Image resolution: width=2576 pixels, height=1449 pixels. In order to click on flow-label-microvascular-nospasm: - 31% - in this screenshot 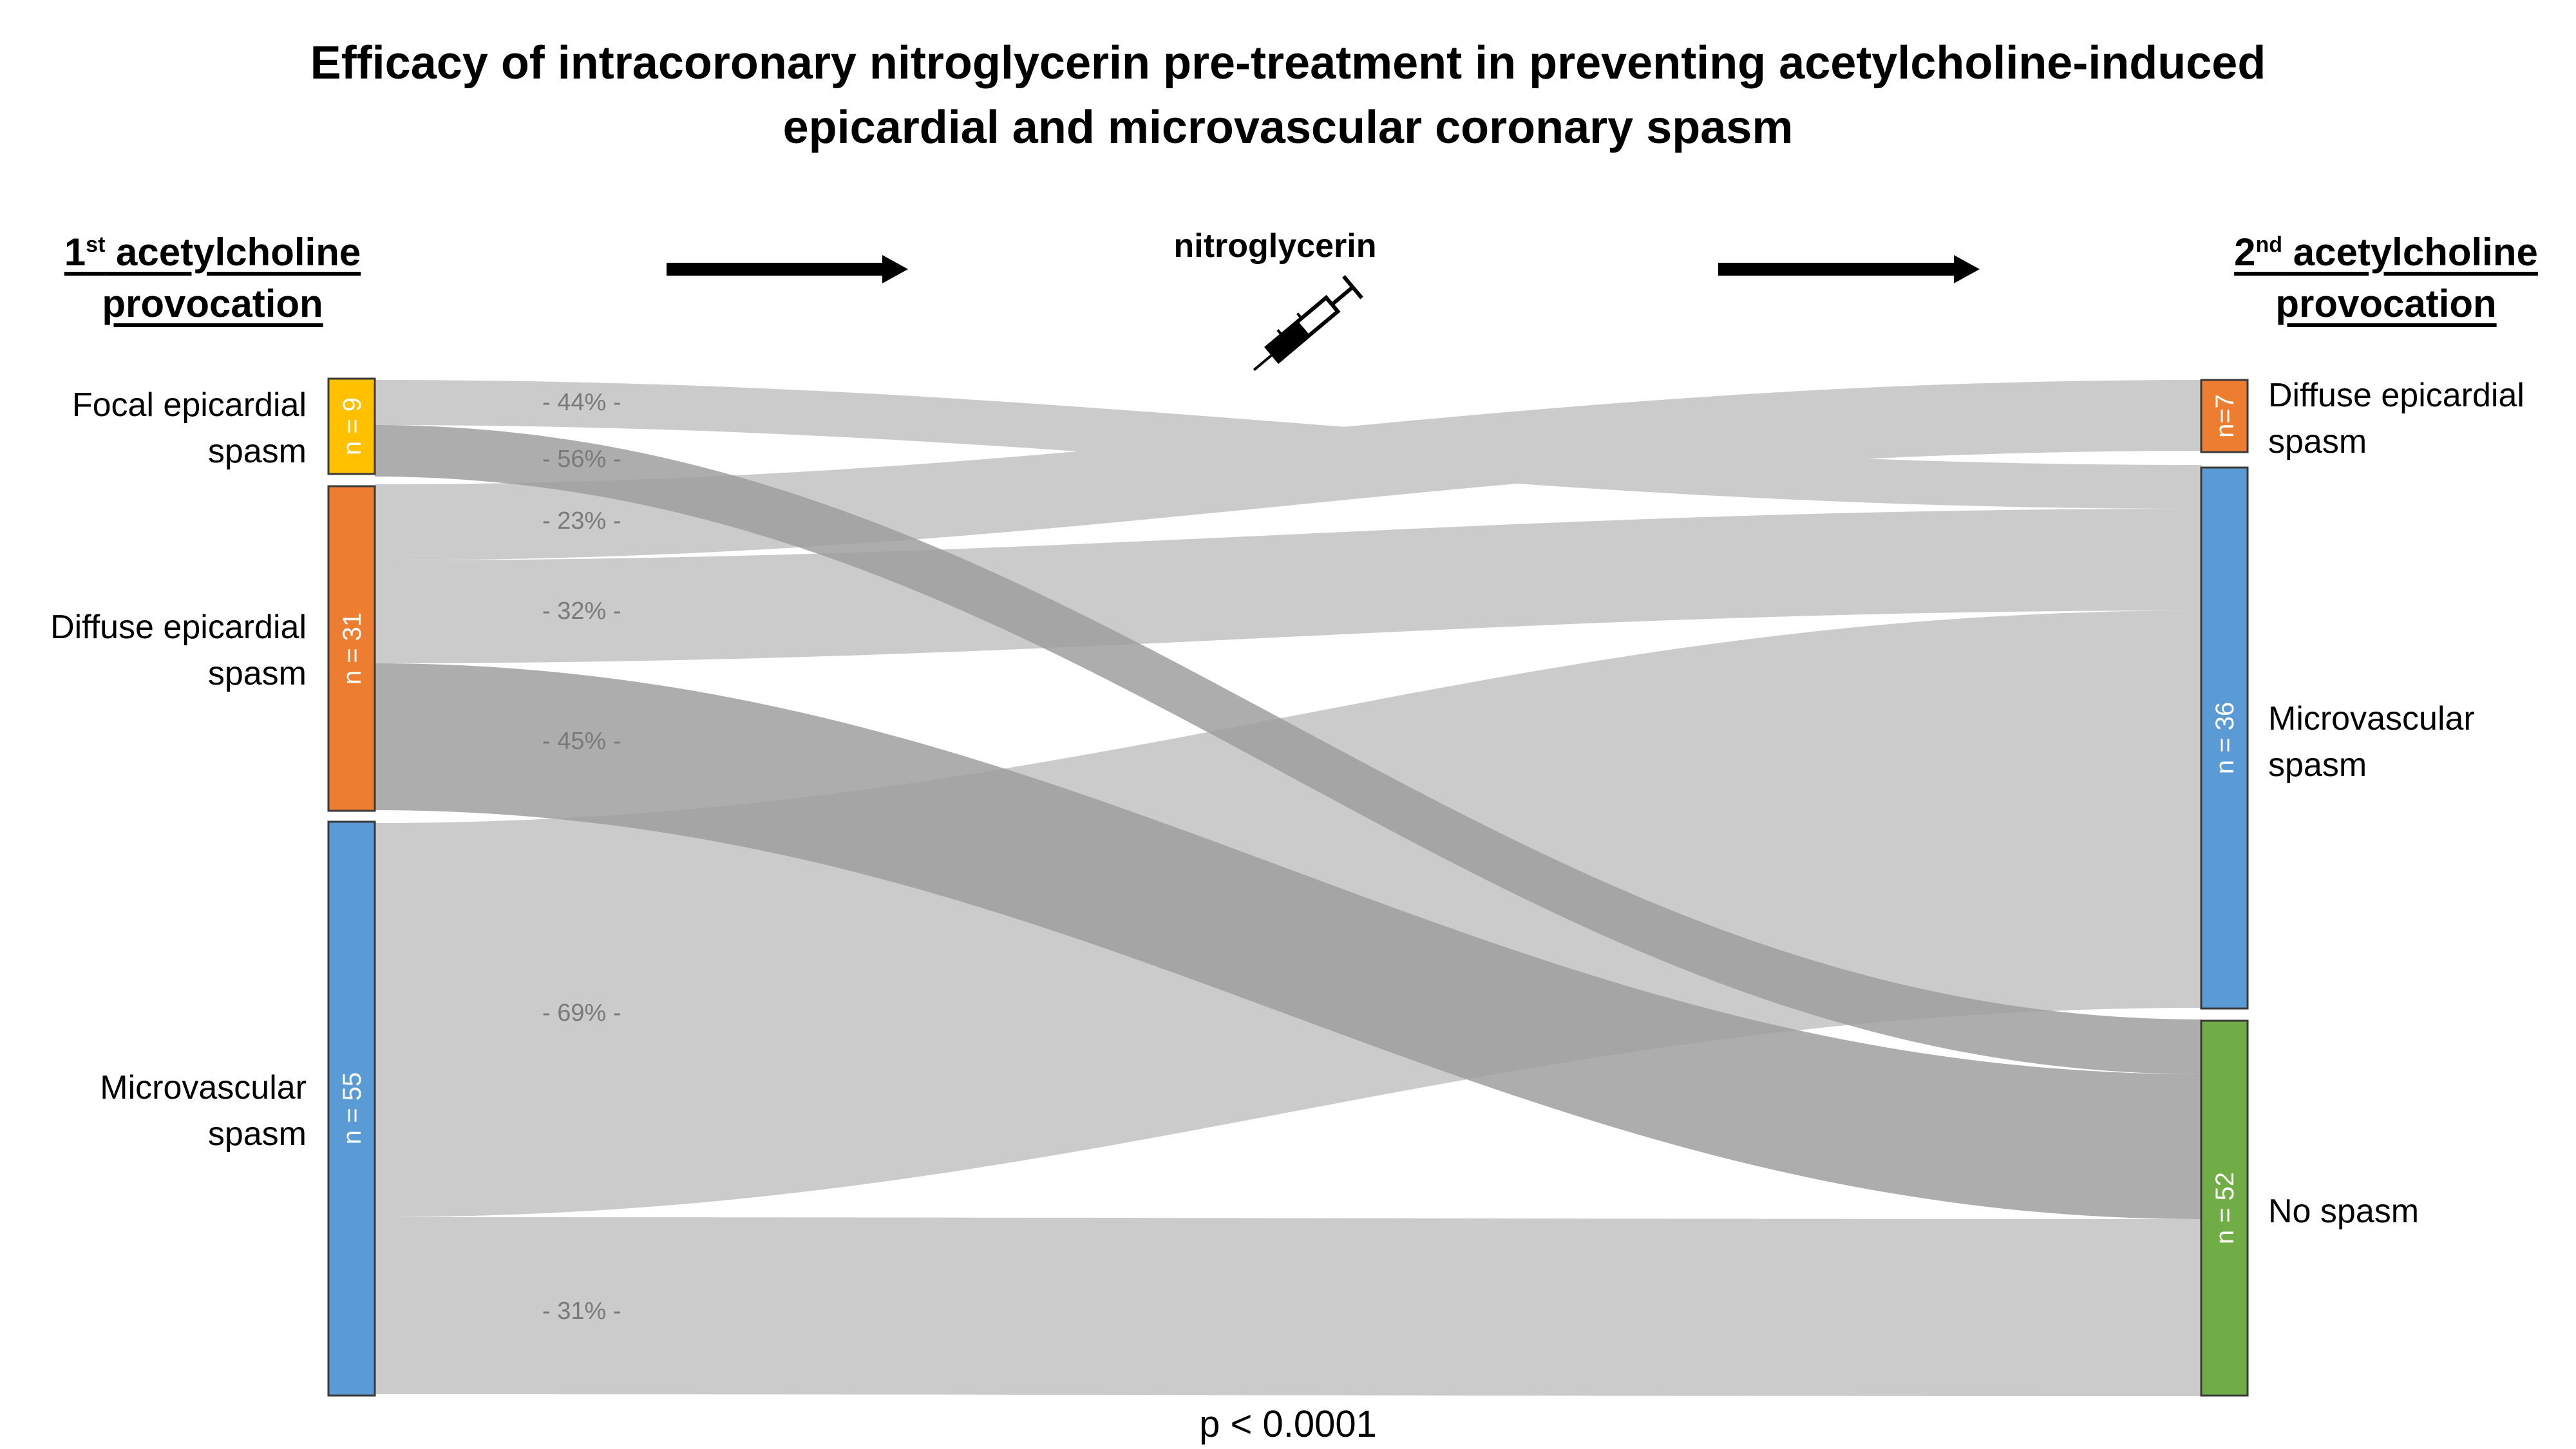, I will do `click(581, 1311)`.